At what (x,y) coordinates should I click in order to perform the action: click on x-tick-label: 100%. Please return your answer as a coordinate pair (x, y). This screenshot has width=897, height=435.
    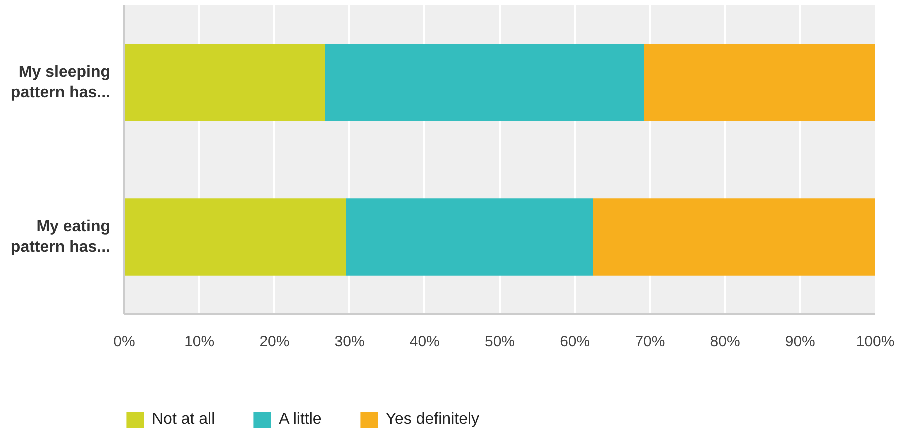
    Looking at the image, I should click on (875, 342).